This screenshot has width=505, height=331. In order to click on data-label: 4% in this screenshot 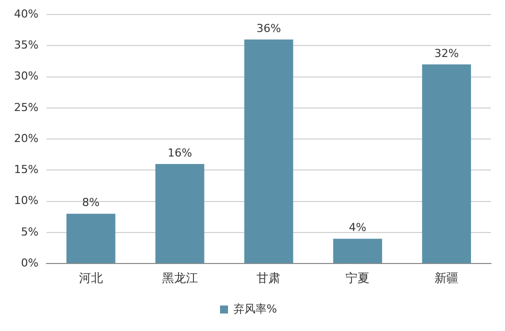, I will do `click(357, 227)`.